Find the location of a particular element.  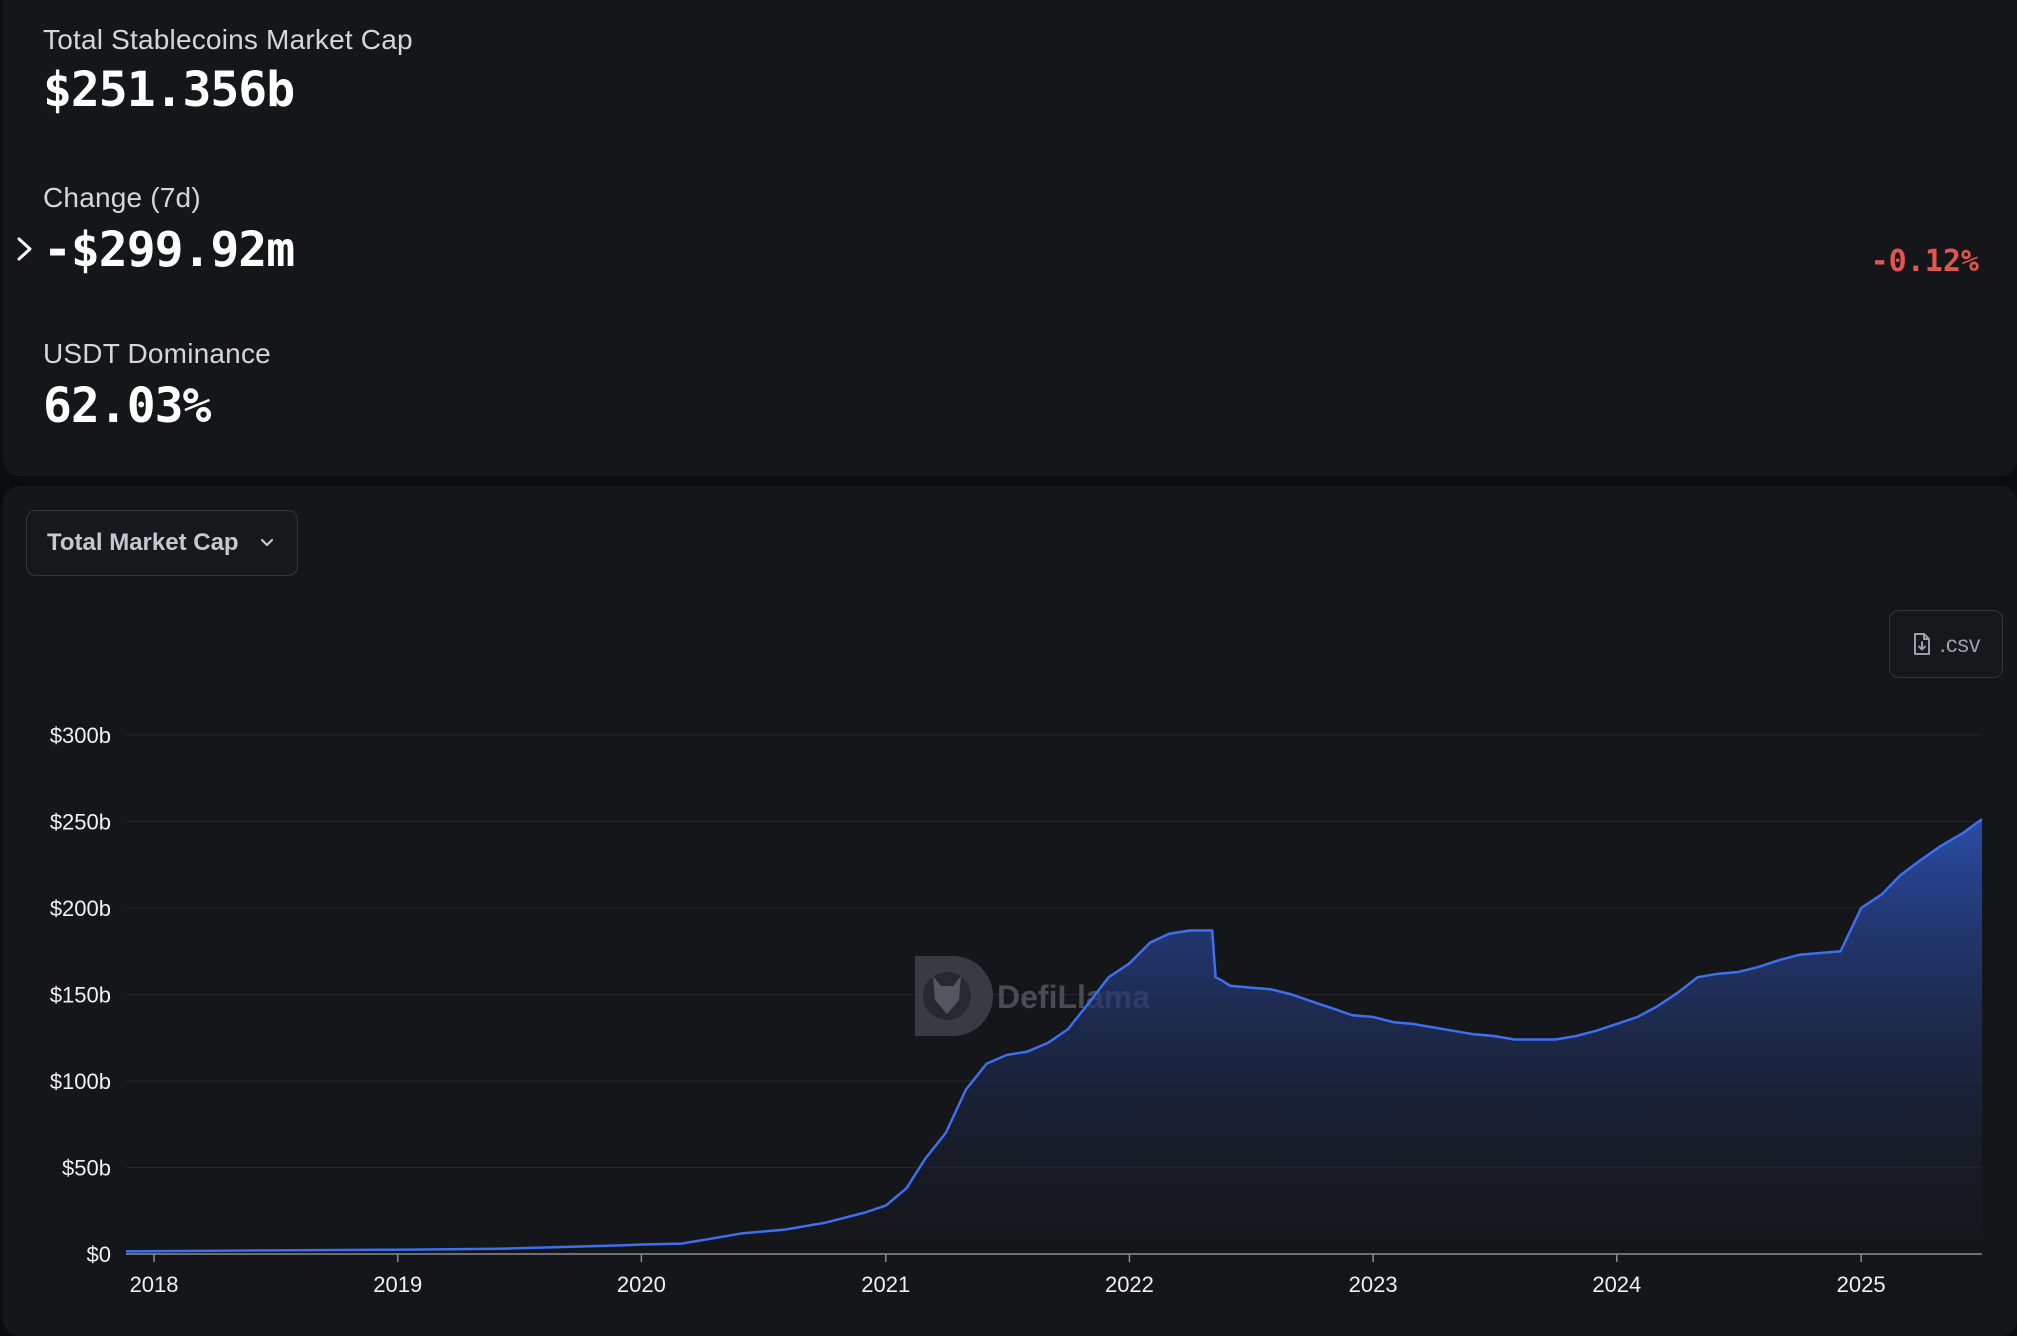

x-tick-label: 2025 is located at coordinates (1861, 1284).